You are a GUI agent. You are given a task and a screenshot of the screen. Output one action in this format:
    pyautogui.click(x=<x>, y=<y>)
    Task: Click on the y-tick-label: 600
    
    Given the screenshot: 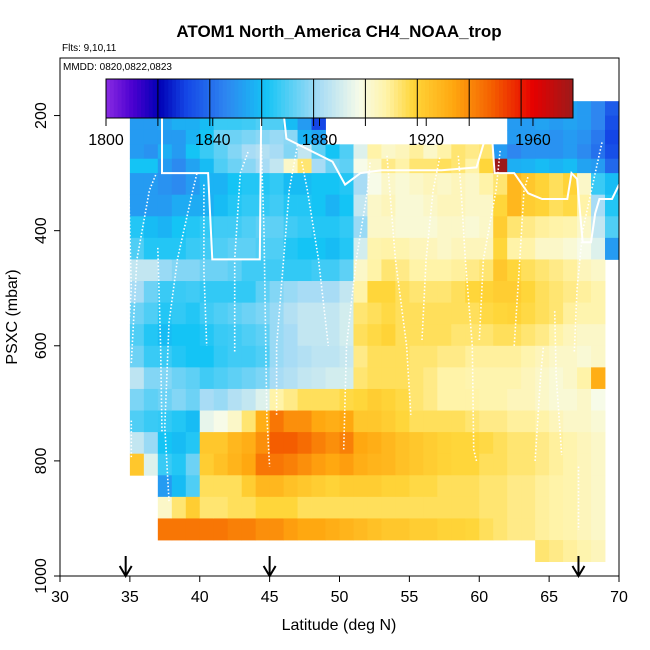 What is the action you would take?
    pyautogui.click(x=41, y=345)
    